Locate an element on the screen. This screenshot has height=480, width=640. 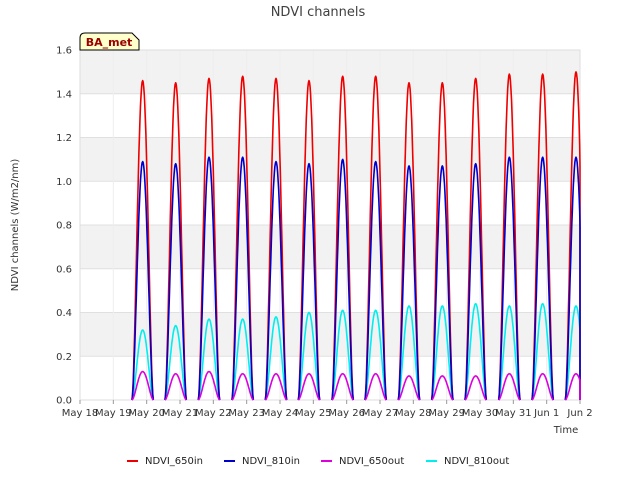
y-tick-label: 1.4 is located at coordinates (64, 94).